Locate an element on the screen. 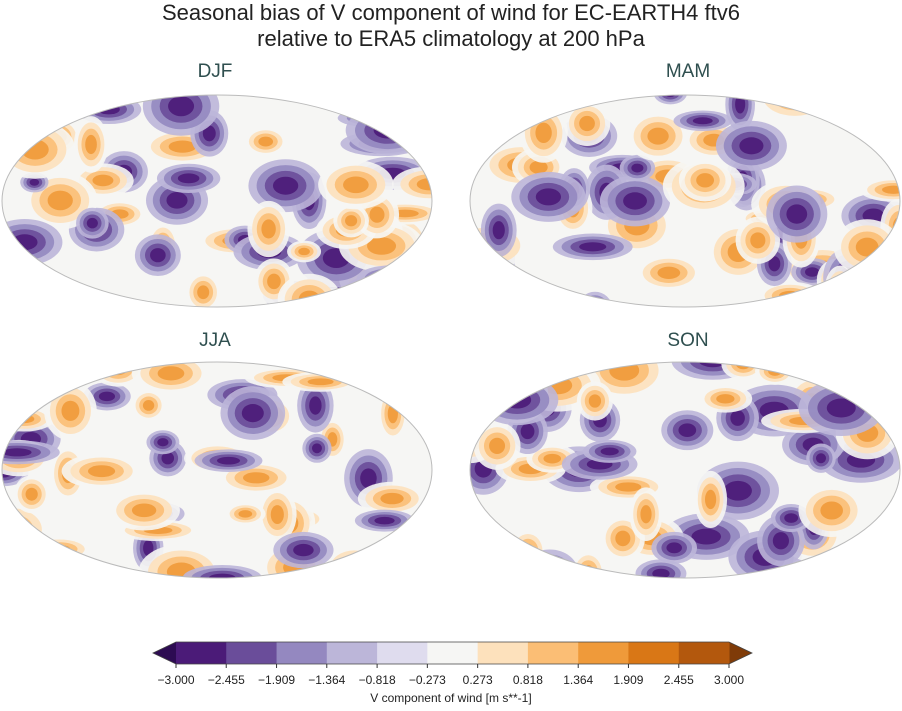  colorbar-tick-label: −0.818 is located at coordinates (377, 680).